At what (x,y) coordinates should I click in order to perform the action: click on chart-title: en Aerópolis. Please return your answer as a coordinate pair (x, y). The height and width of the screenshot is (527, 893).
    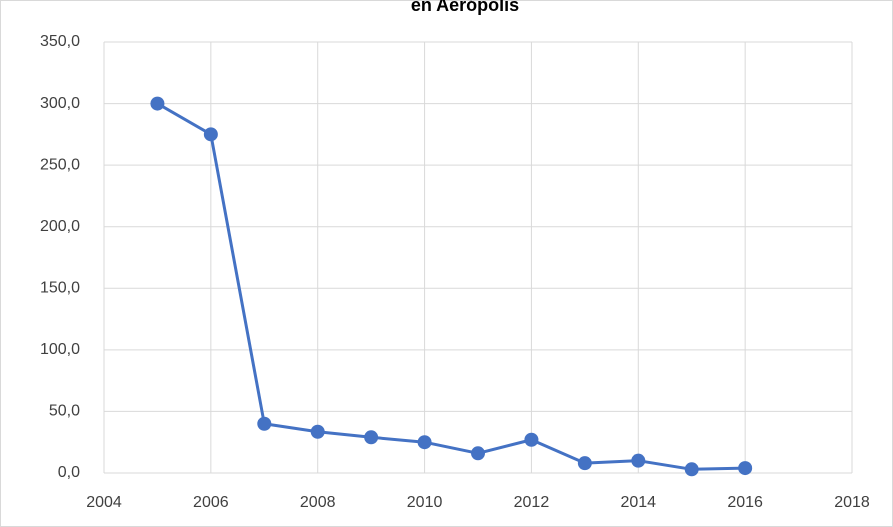
    Looking at the image, I should click on (465, 7).